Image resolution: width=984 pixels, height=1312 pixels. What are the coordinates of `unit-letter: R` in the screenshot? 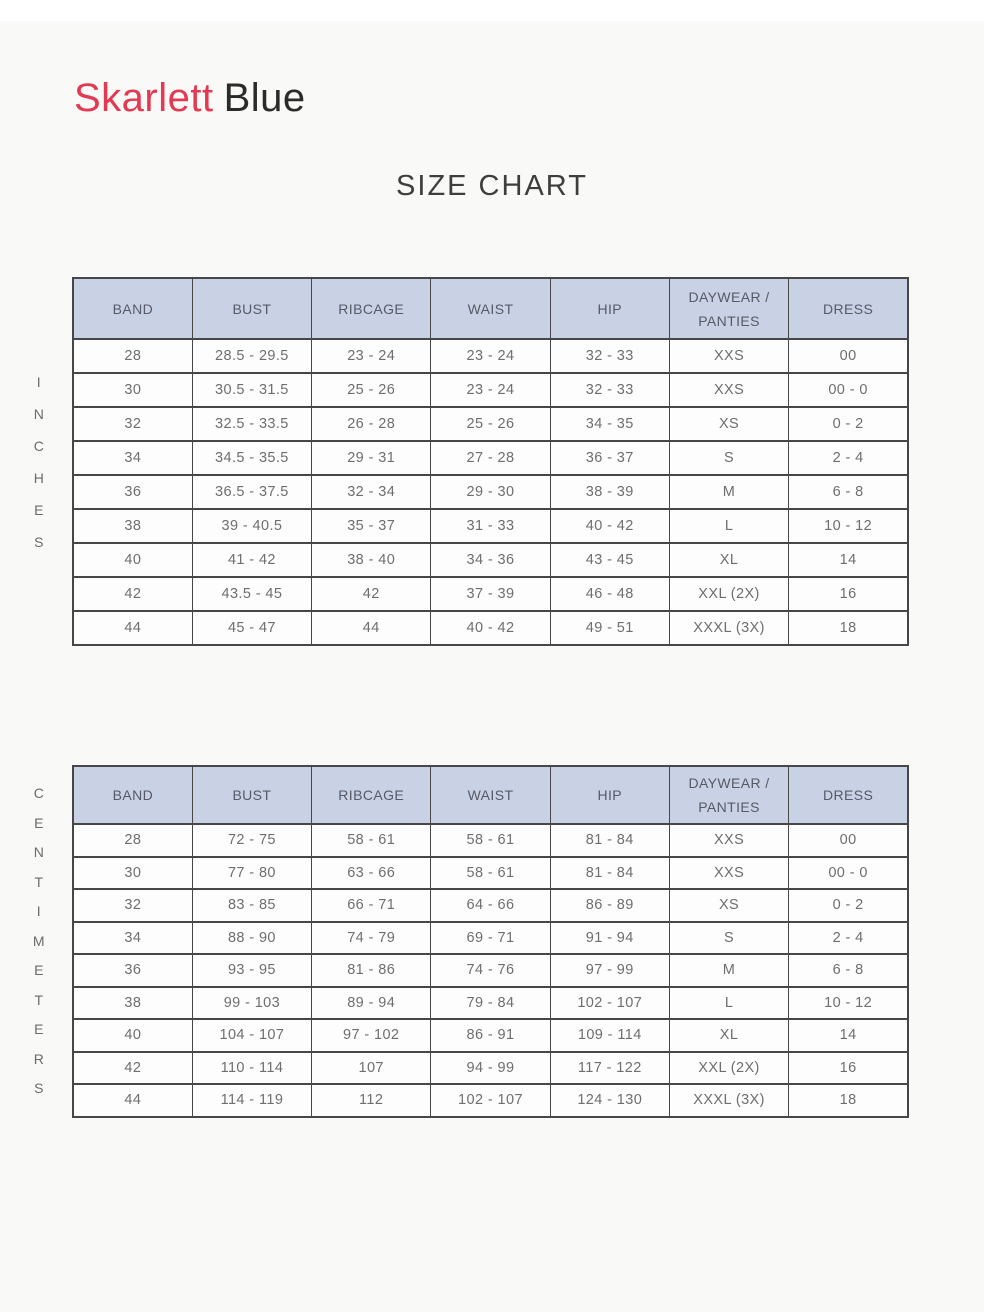 It's located at (39, 1058).